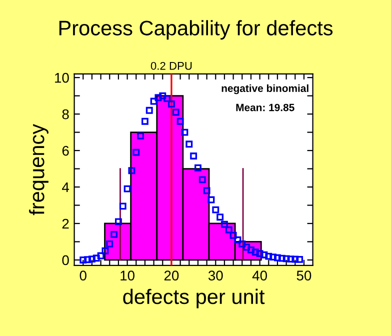  Describe the element at coordinates (215, 275) in the screenshot. I see `x-tick-label: 30` at that location.